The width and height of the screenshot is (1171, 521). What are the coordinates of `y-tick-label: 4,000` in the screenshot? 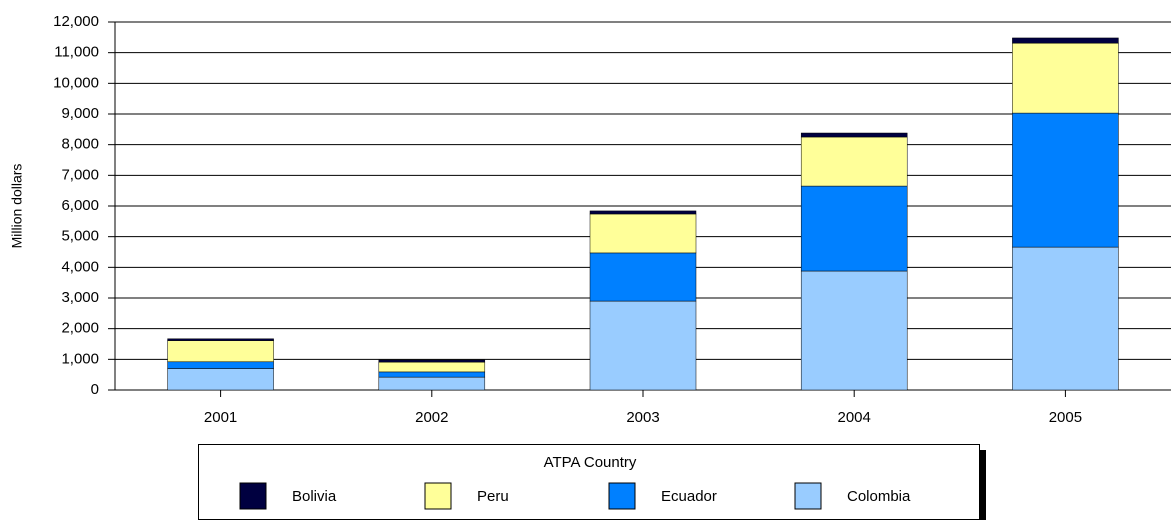 It's located at (80, 266).